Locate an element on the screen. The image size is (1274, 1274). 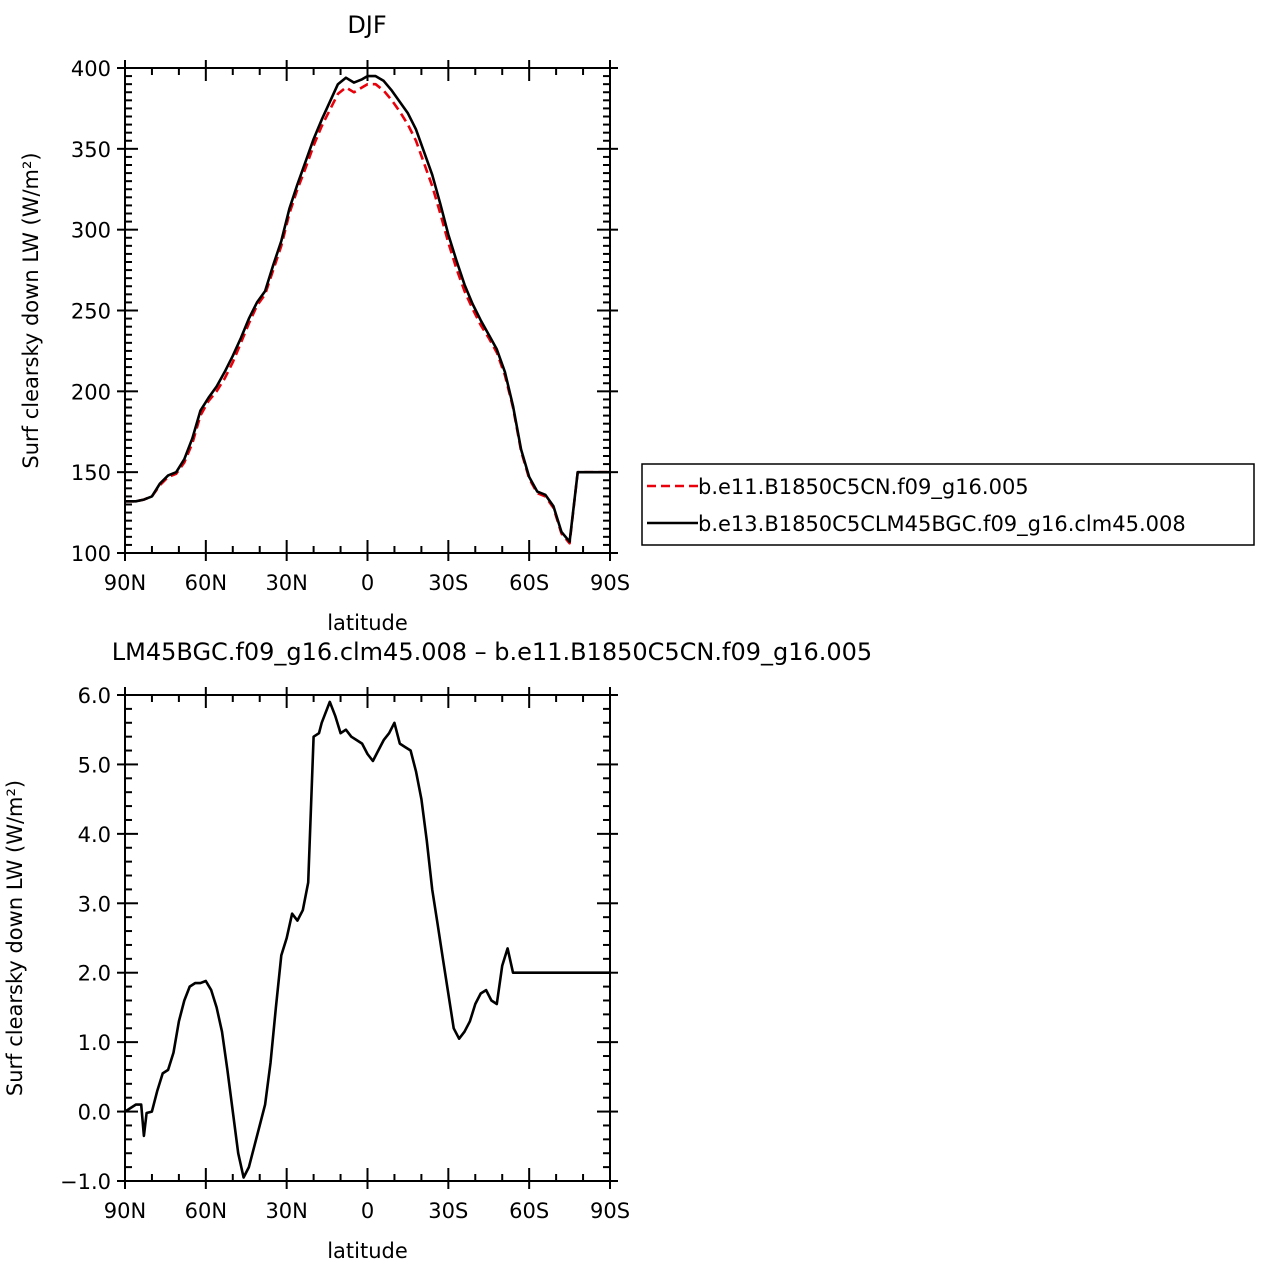
y-tick-label: 3.0 is located at coordinates (94, 904).